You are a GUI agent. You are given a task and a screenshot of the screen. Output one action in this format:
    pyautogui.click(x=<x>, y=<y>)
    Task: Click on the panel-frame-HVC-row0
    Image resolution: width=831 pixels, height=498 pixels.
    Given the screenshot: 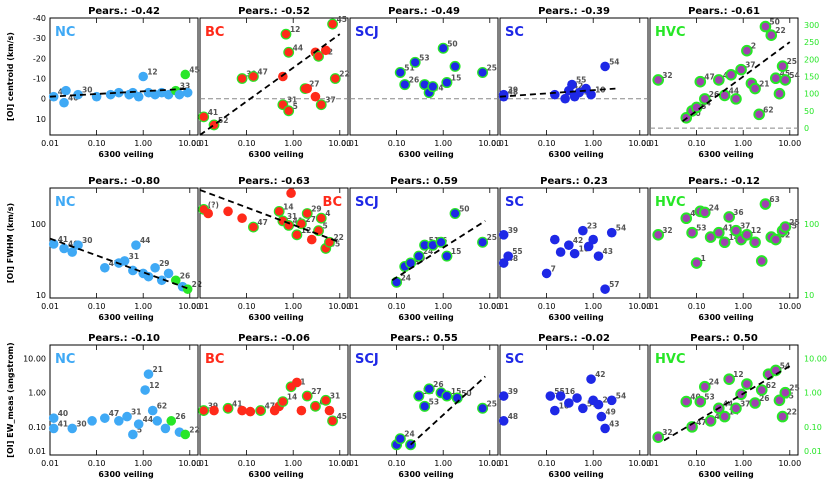 What is the action you would take?
    pyautogui.click(x=724, y=76)
    